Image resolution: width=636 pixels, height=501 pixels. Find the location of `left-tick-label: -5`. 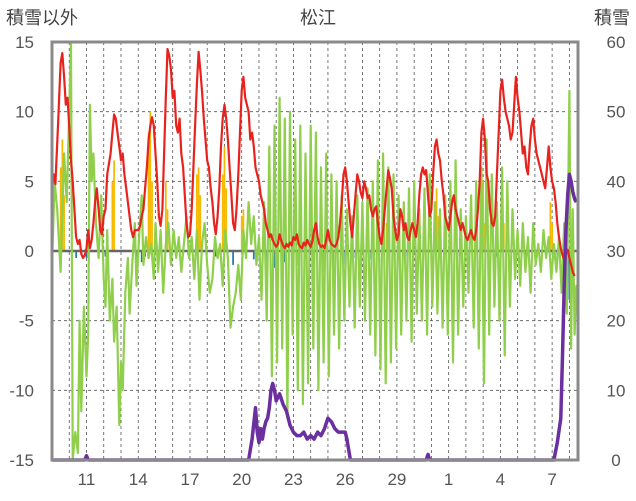

left-tick-label: -5 is located at coordinates (26, 321).